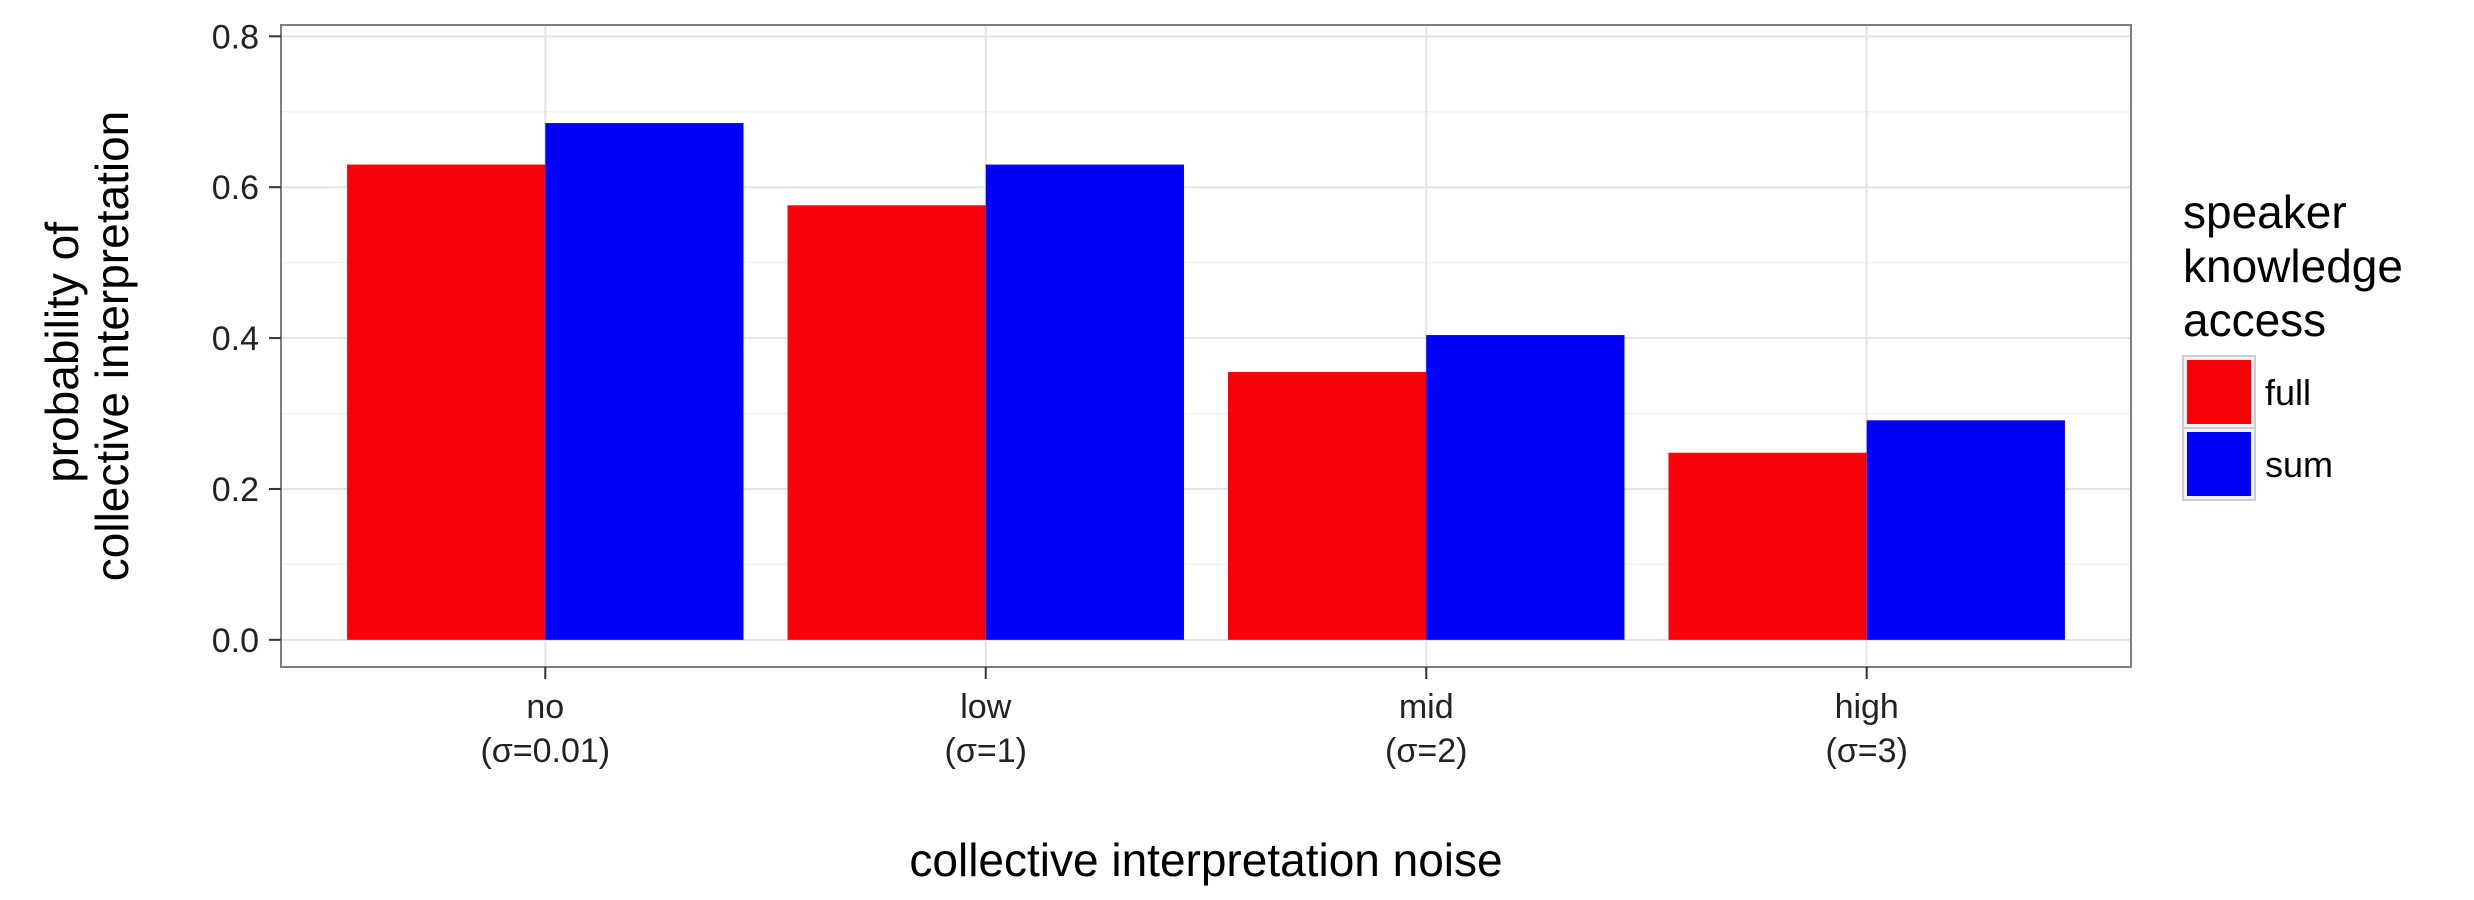 The image size is (2474, 900). What do you see at coordinates (1426, 729) in the screenshot?
I see `x-tick-label: mid (σ=2)` at bounding box center [1426, 729].